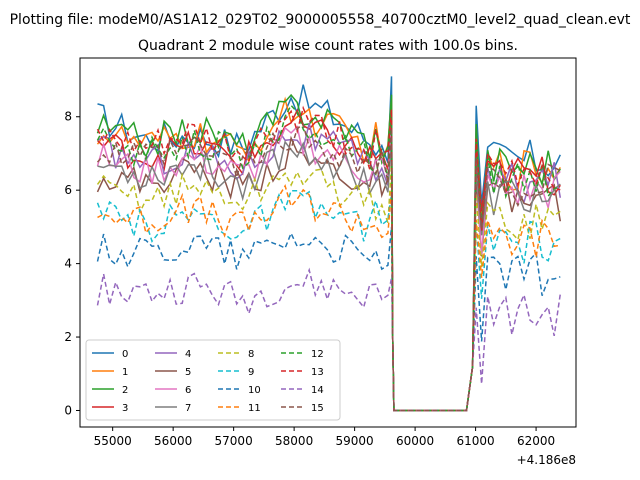 This screenshot has width=640, height=480. Describe the element at coordinates (317, 354) in the screenshot. I see `legend-label-12: 12` at that location.